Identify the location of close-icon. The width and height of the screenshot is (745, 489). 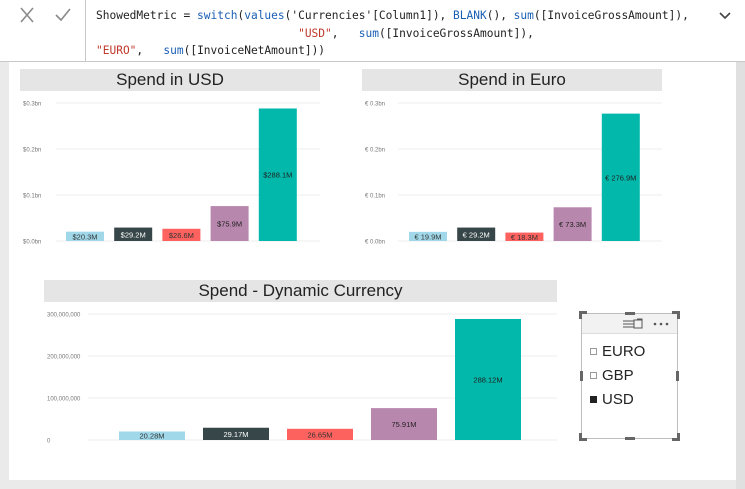
(27, 15).